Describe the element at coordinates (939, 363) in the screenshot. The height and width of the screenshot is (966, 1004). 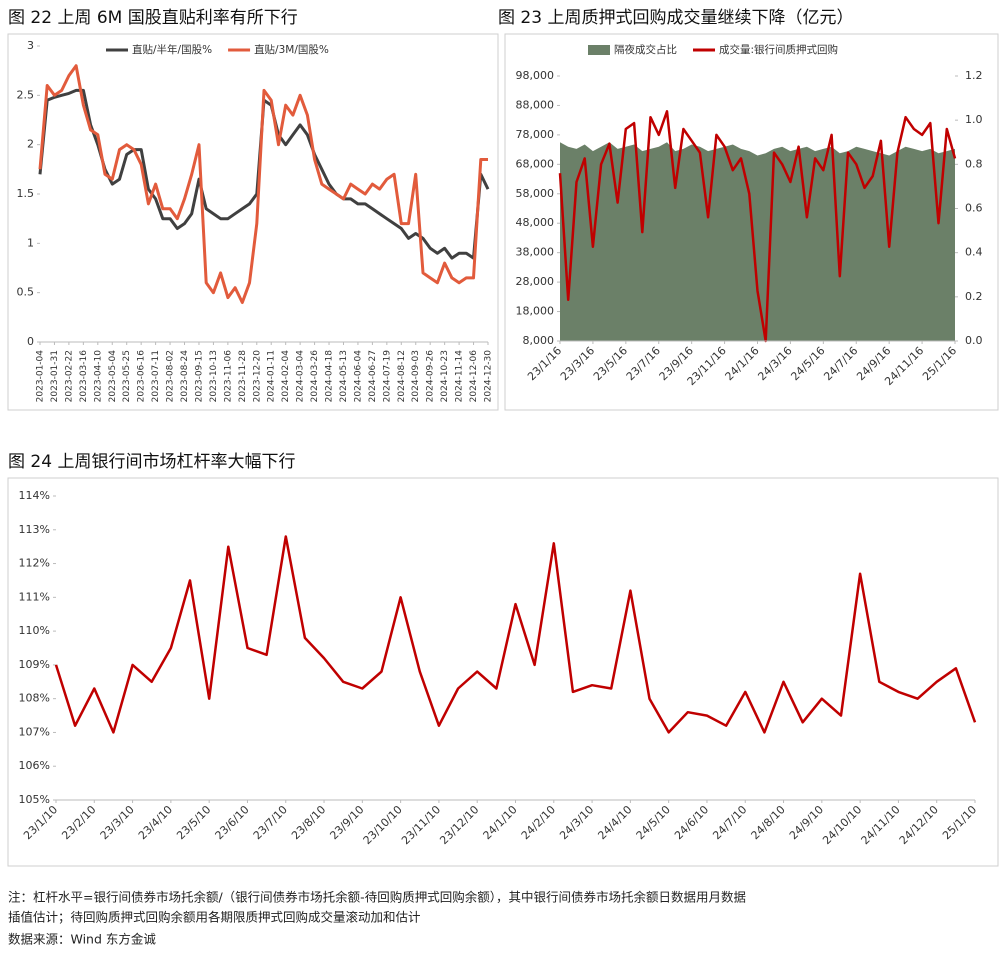
I see `x-tick-label: 25/1/16` at that location.